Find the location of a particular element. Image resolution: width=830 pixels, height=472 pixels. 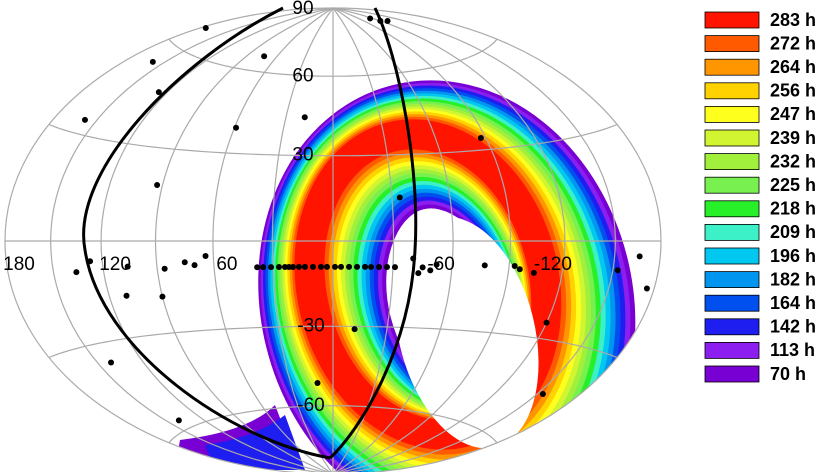

lat-label: 30 is located at coordinates (302, 155).